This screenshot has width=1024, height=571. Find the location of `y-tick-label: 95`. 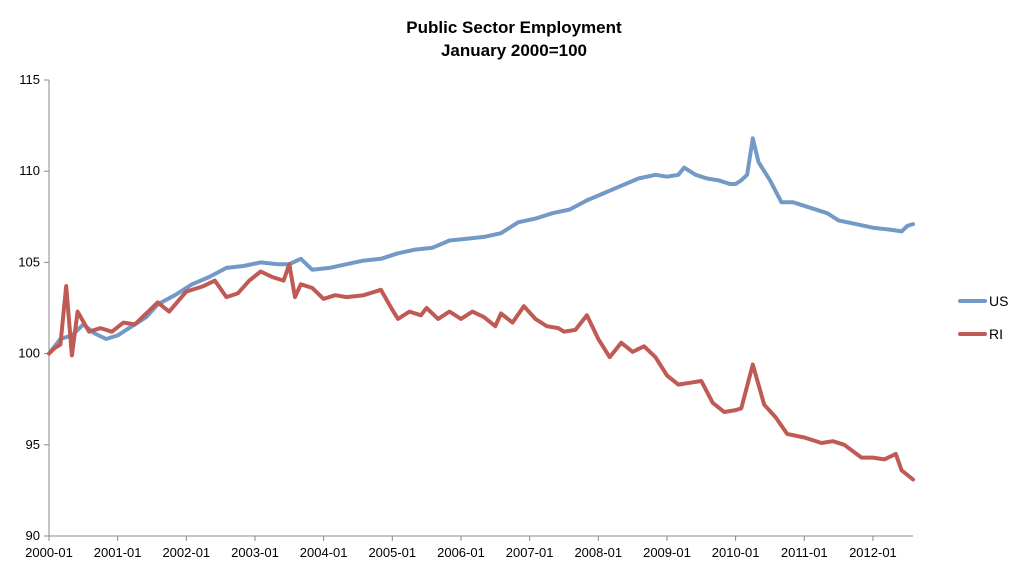

y-tick-label: 95 is located at coordinates (33, 444).